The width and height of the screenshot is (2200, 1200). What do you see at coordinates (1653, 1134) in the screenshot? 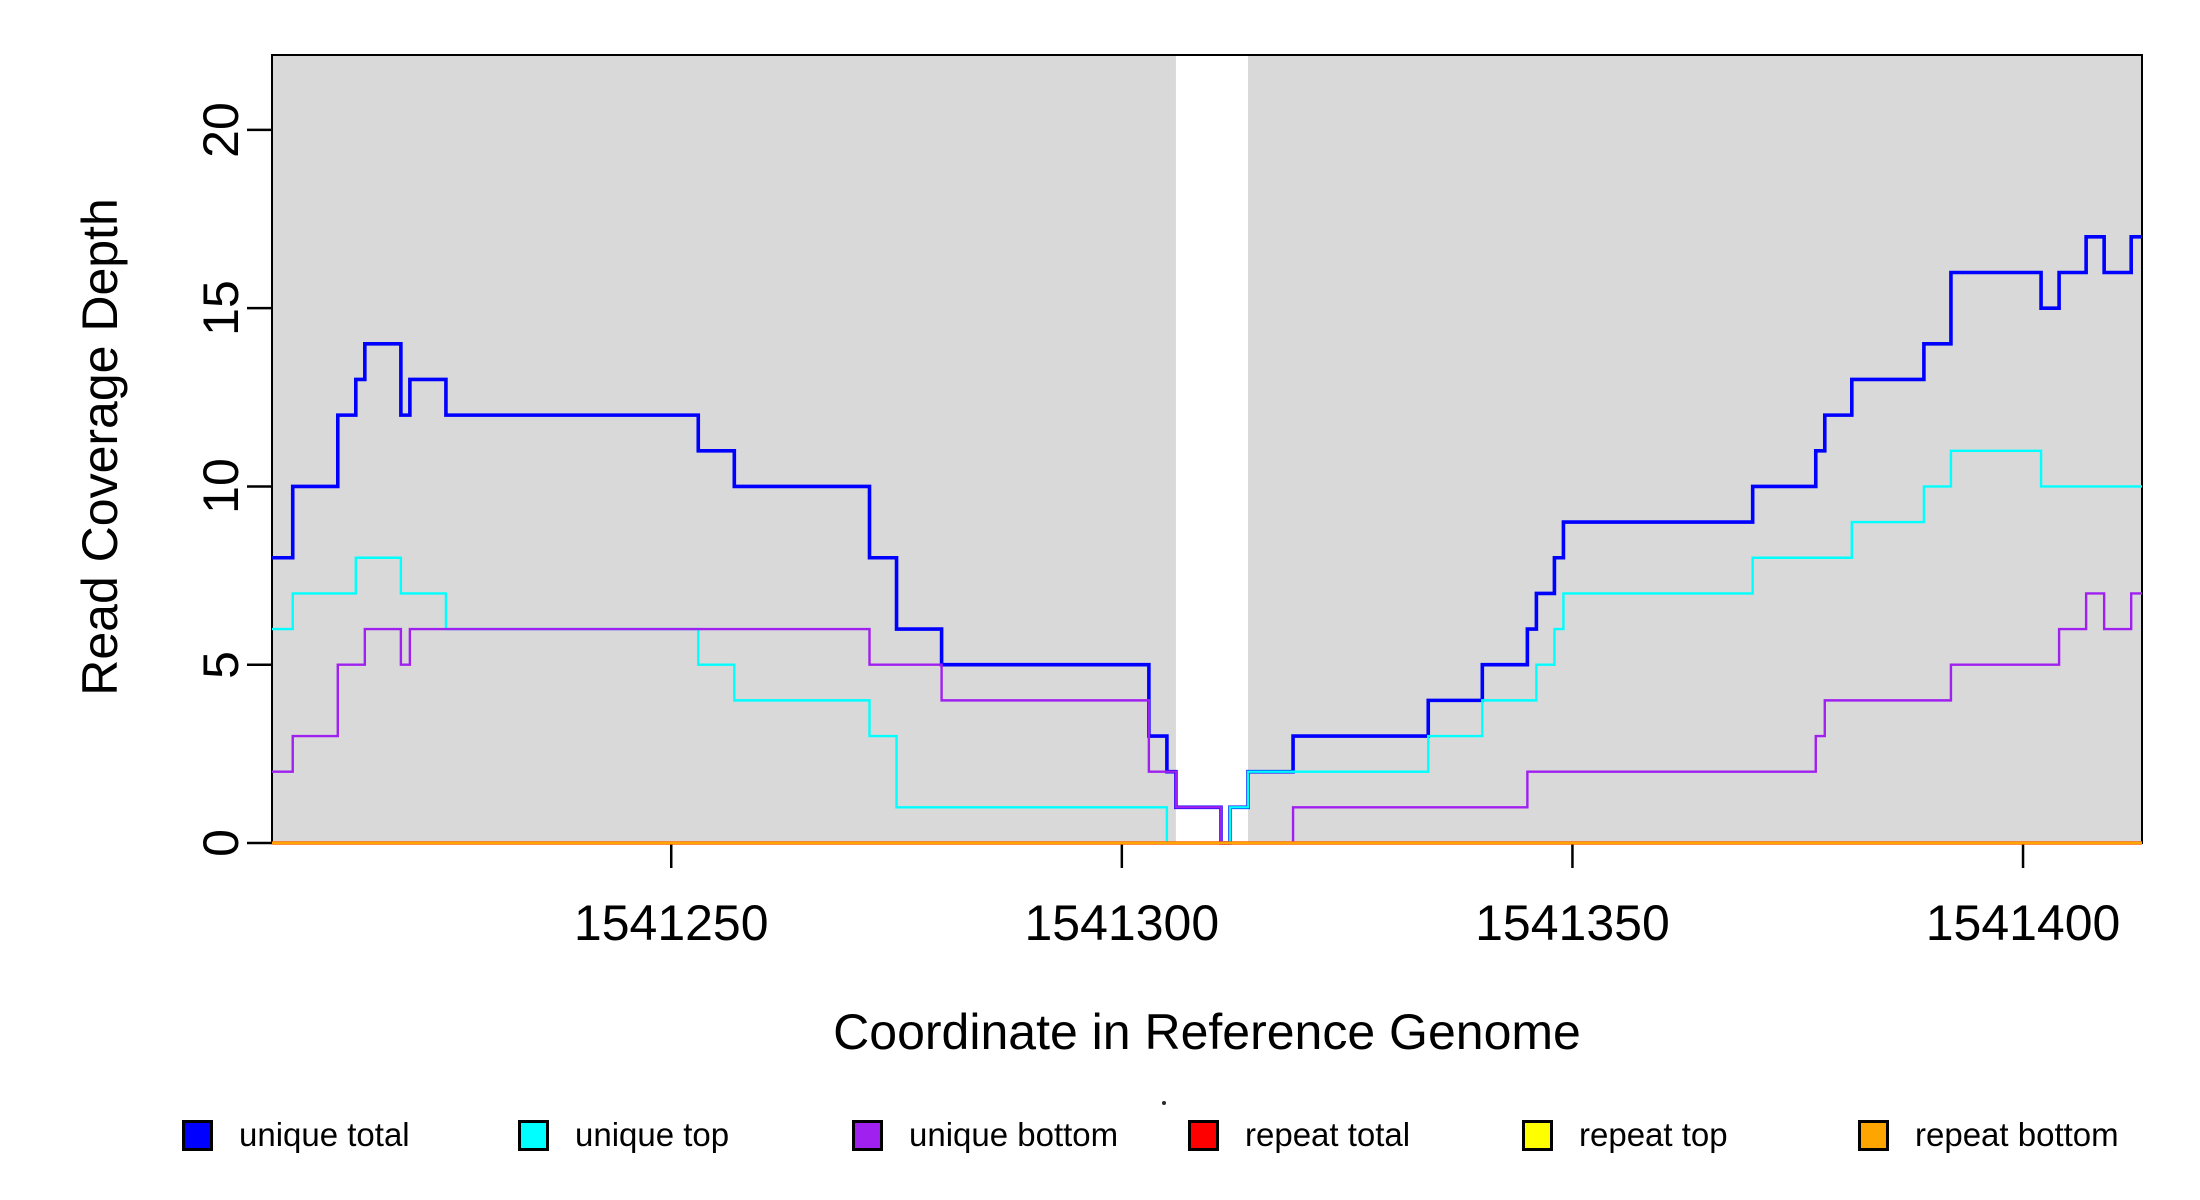
I see `legend-label: repeat top` at bounding box center [1653, 1134].